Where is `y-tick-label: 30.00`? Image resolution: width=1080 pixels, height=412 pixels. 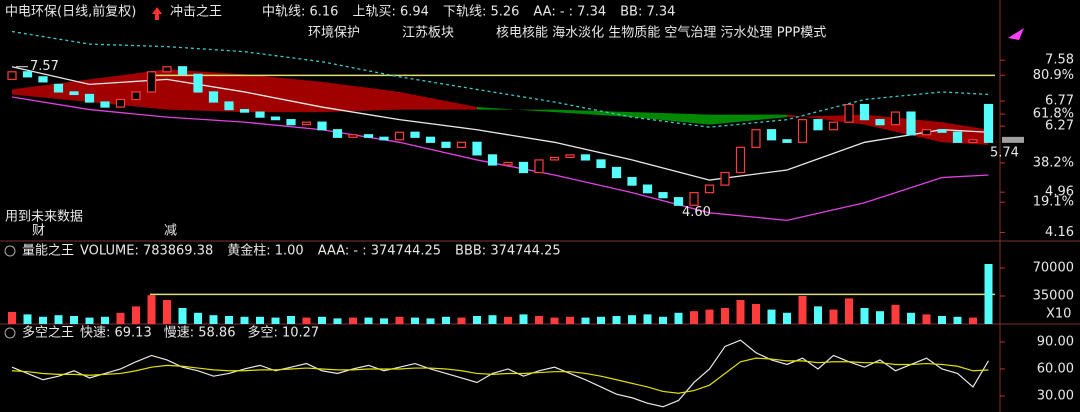 y-tick-label: 30.00 is located at coordinates (1055, 395).